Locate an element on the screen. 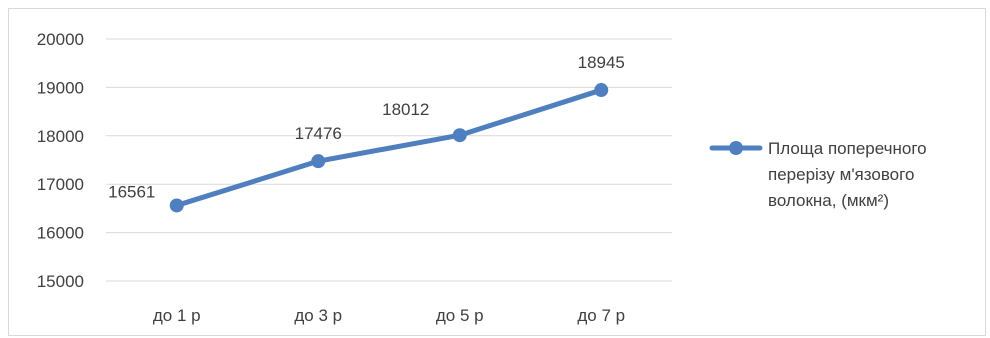  x-axis-tick-labels: до 1 р до 3 р до 5 р до 7 р is located at coordinates (389, 315).